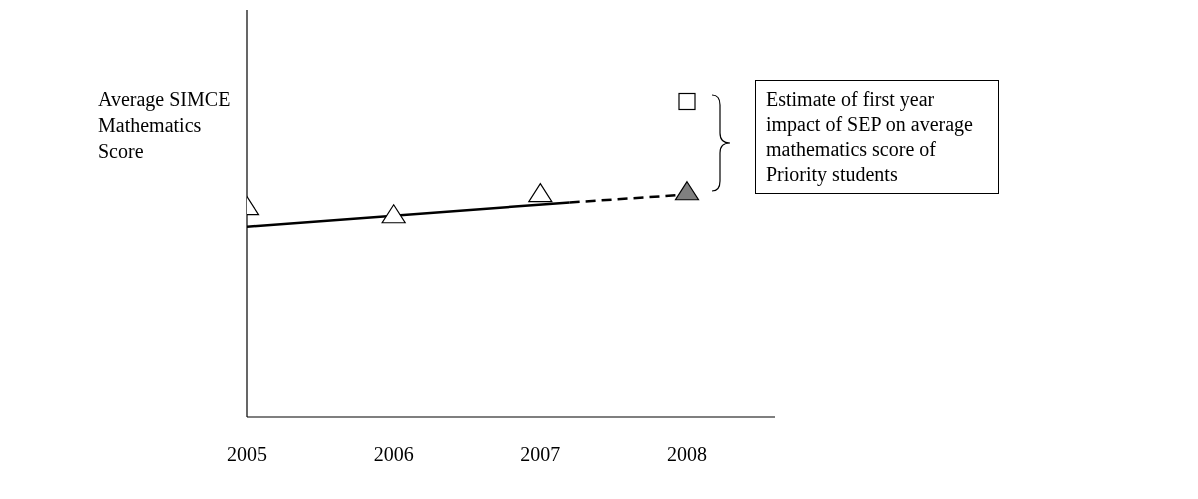 The image size is (1198, 499). What do you see at coordinates (877, 137) in the screenshot?
I see `annotation: Estimate of first year impact of SEP on average mathematics score of Priority students` at bounding box center [877, 137].